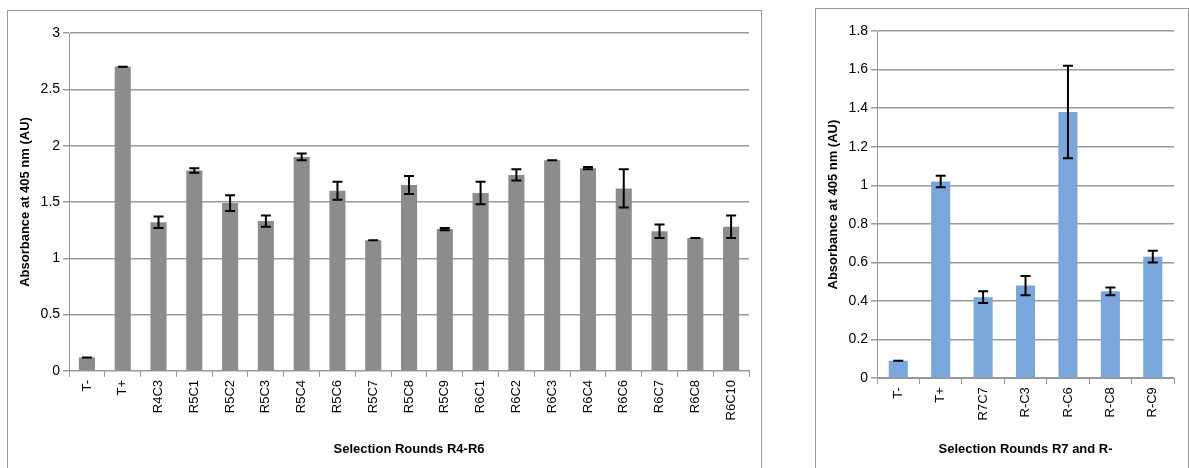 This screenshot has height=468, width=1189. I want to click on y-tick-label: 2.5, so click(50, 88).